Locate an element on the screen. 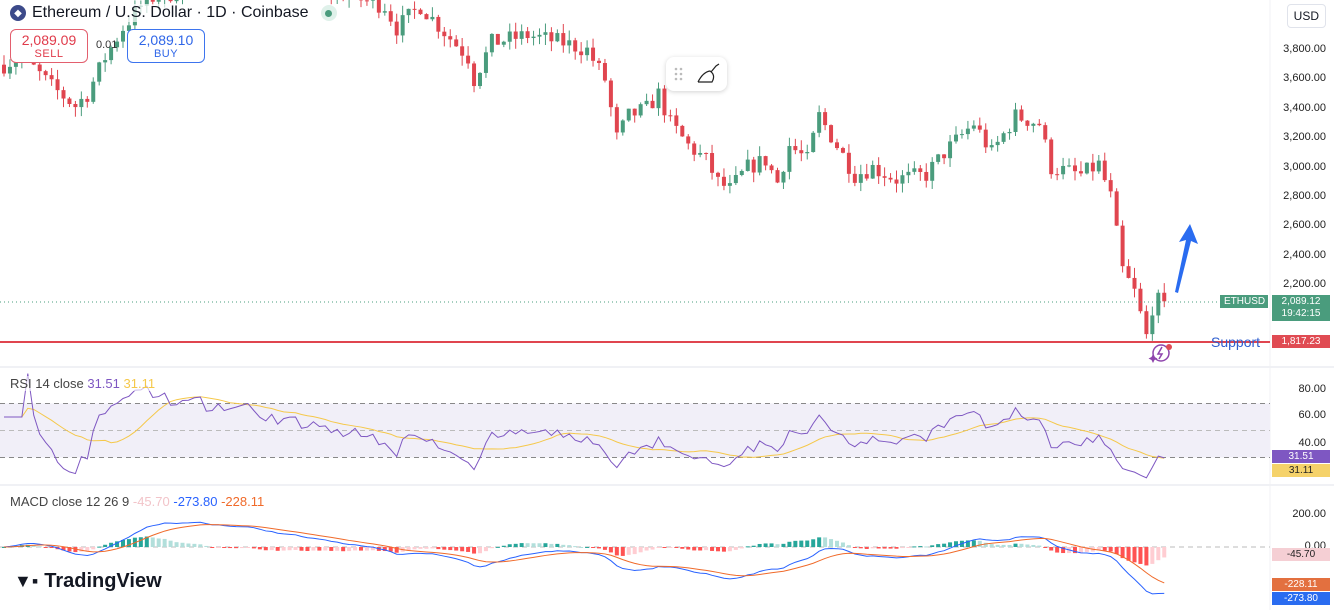 The width and height of the screenshot is (1334, 610). price-axis-tick: 2,600.00 is located at coordinates (1304, 225).